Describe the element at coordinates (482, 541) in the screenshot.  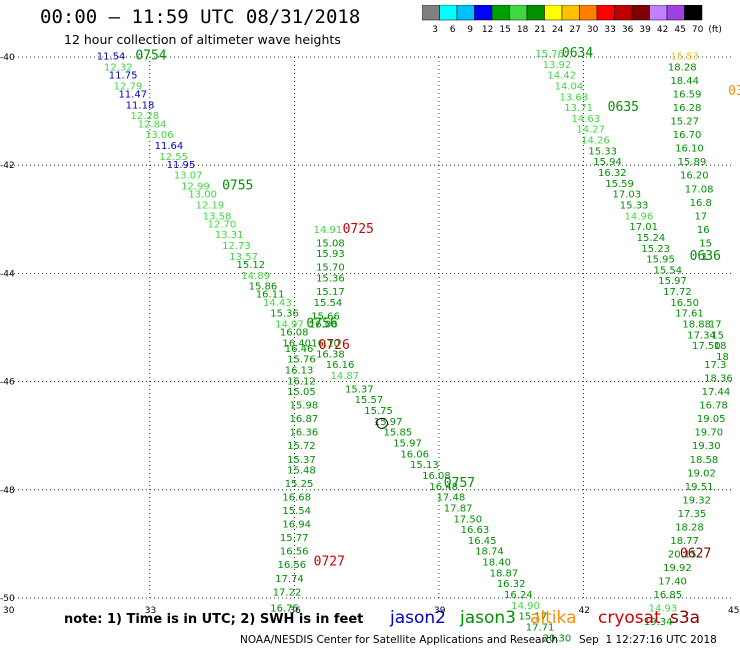
I see `swh-value: 16.45` at that location.